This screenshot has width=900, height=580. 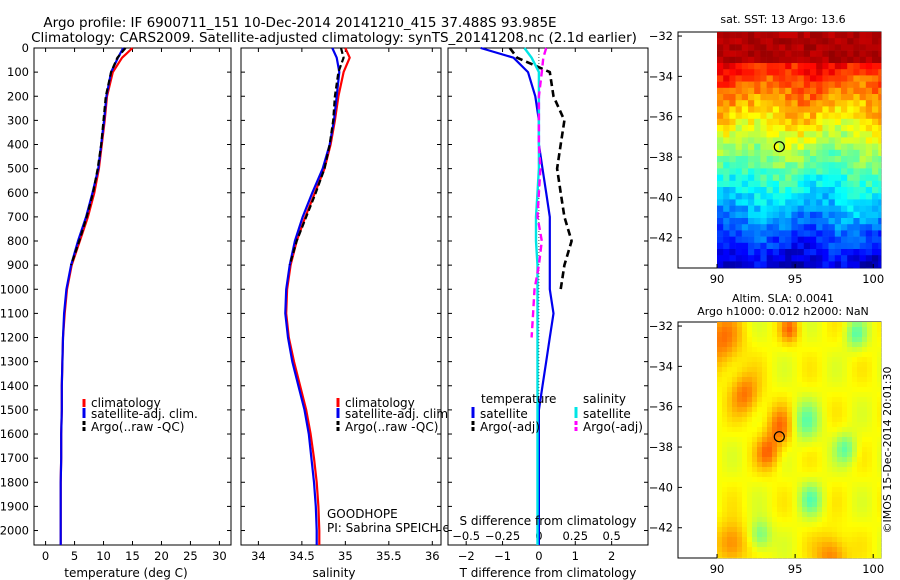 What do you see at coordinates (219, 556) in the screenshot?
I see `x-tick-label: 30` at bounding box center [219, 556].